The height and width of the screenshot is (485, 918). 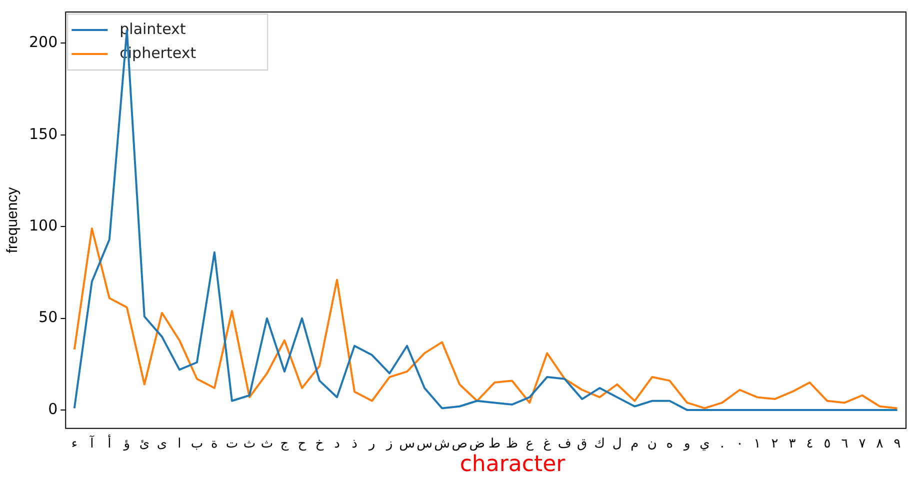 What do you see at coordinates (355, 444) in the screenshot?
I see `x-tick-label: ذ` at bounding box center [355, 444].